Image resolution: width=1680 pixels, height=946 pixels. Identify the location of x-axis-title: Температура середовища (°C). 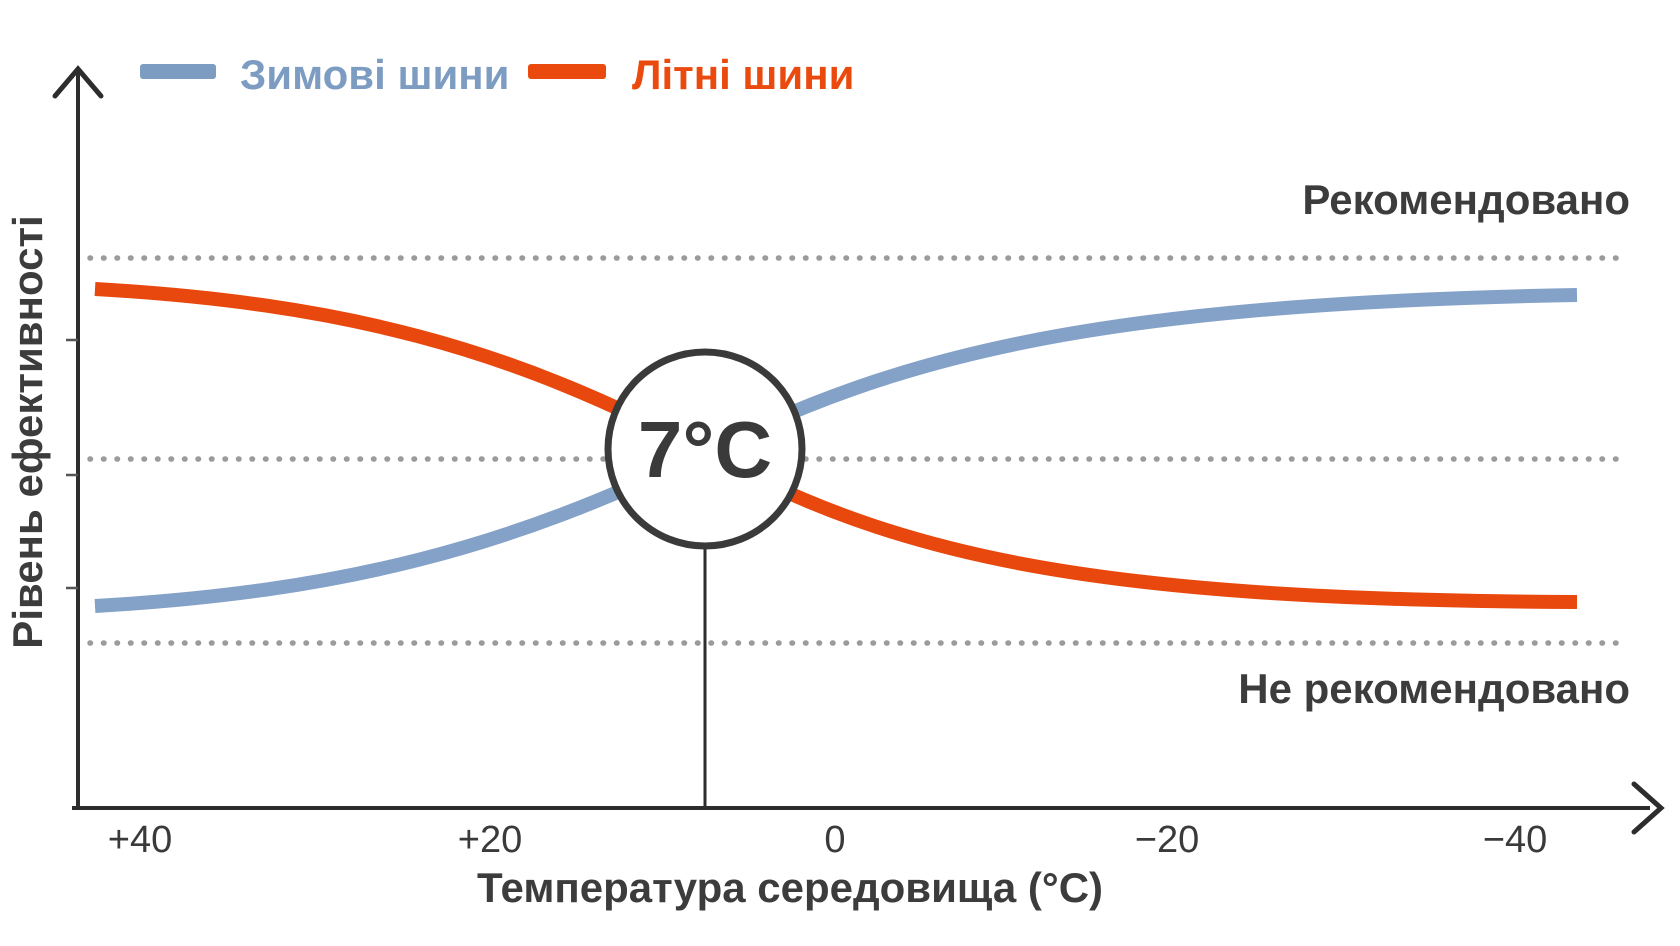
(790, 887).